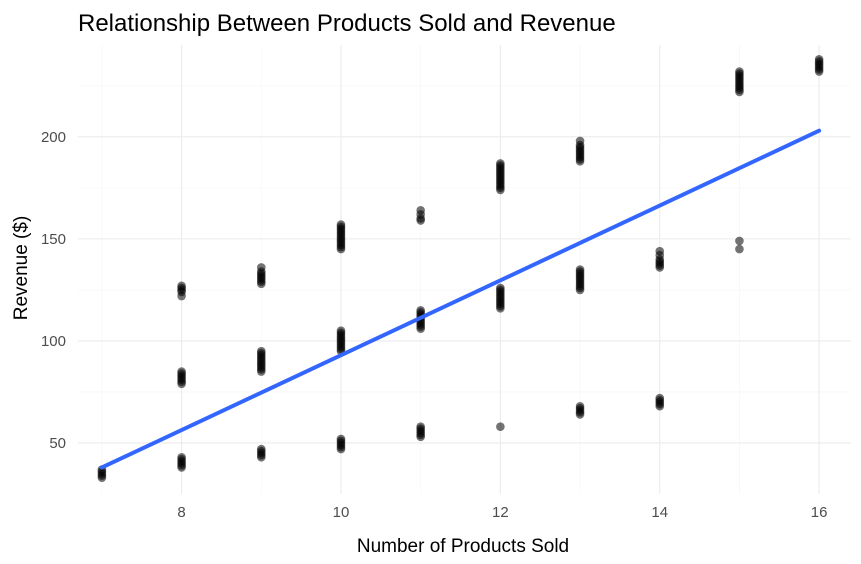 The height and width of the screenshot is (564, 861). I want to click on y-tick-label: 150, so click(53, 239).